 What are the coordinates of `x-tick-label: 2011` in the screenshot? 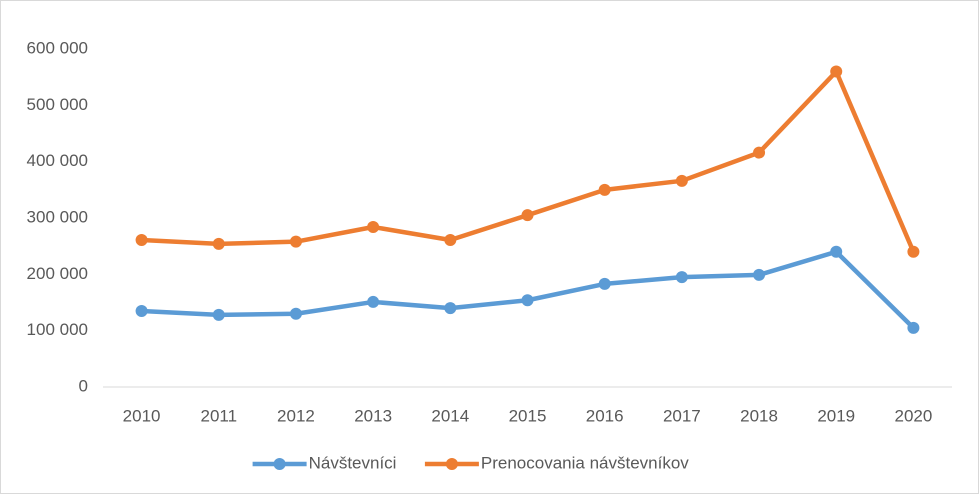 It's located at (218, 415).